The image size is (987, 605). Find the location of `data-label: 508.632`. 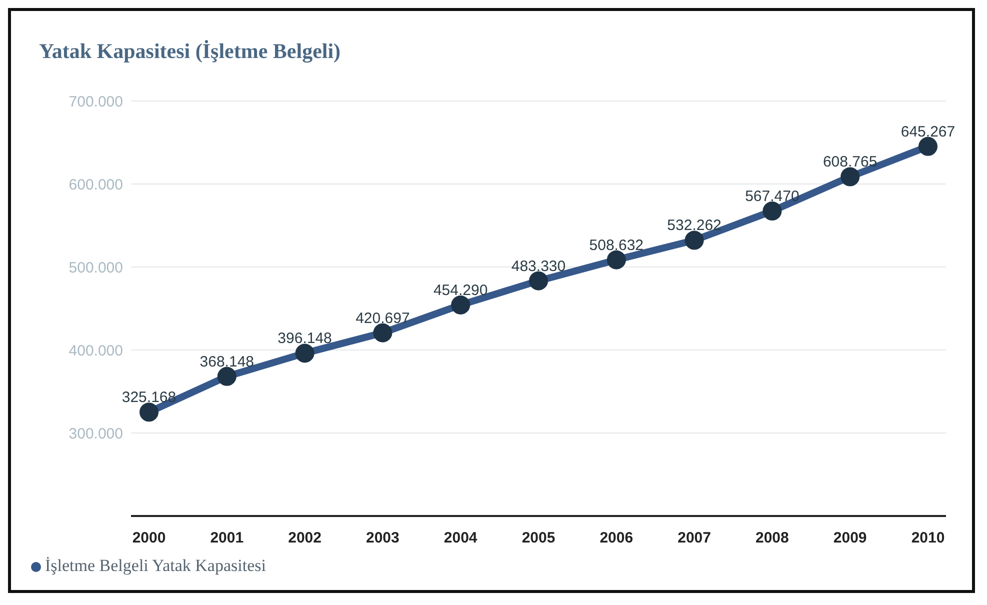

data-label: 508.632 is located at coordinates (616, 245).